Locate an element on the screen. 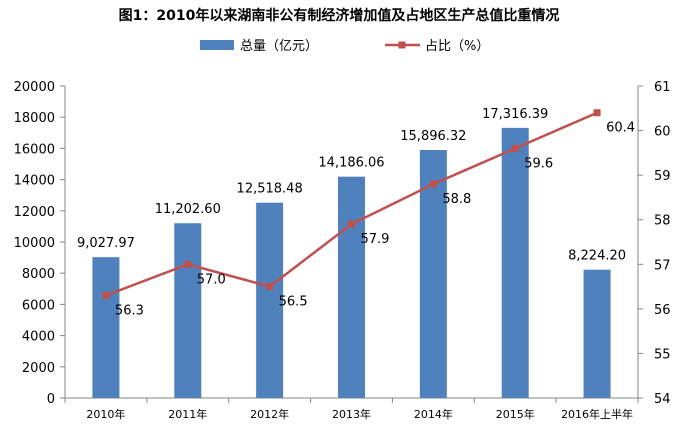 The image size is (679, 428). bar-value-label: 11,202.60 is located at coordinates (188, 209).